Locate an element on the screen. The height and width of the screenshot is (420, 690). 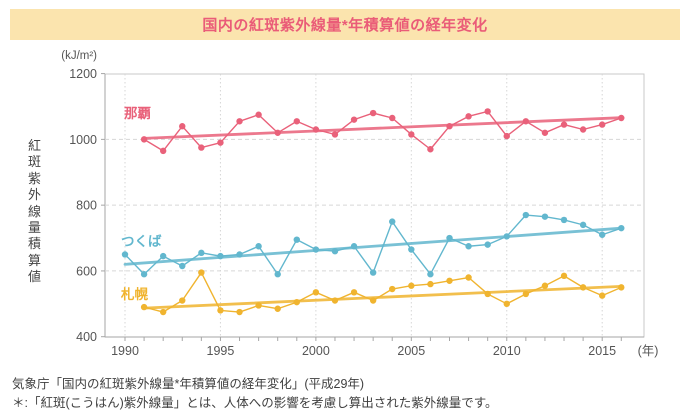
y-axis-unit-label: (kJ/m²) is located at coordinates (79, 56).